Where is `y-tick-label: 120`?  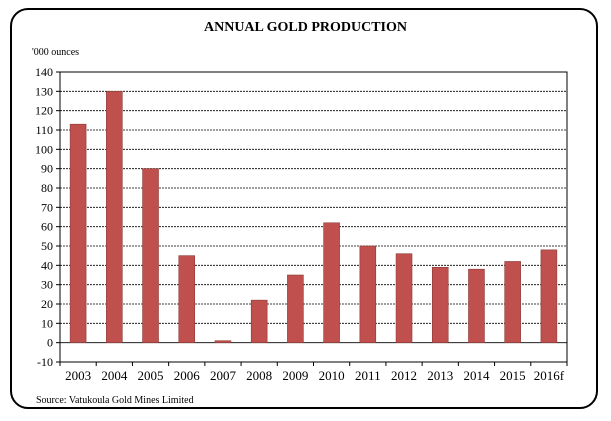
y-tick-label: 120 is located at coordinates (44, 111).